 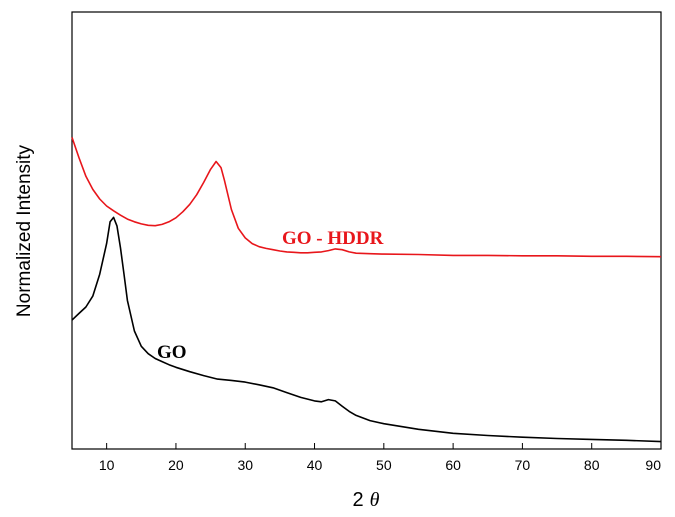 I want to click on x-axis-title-prefix: 2, so click(x=358, y=500).